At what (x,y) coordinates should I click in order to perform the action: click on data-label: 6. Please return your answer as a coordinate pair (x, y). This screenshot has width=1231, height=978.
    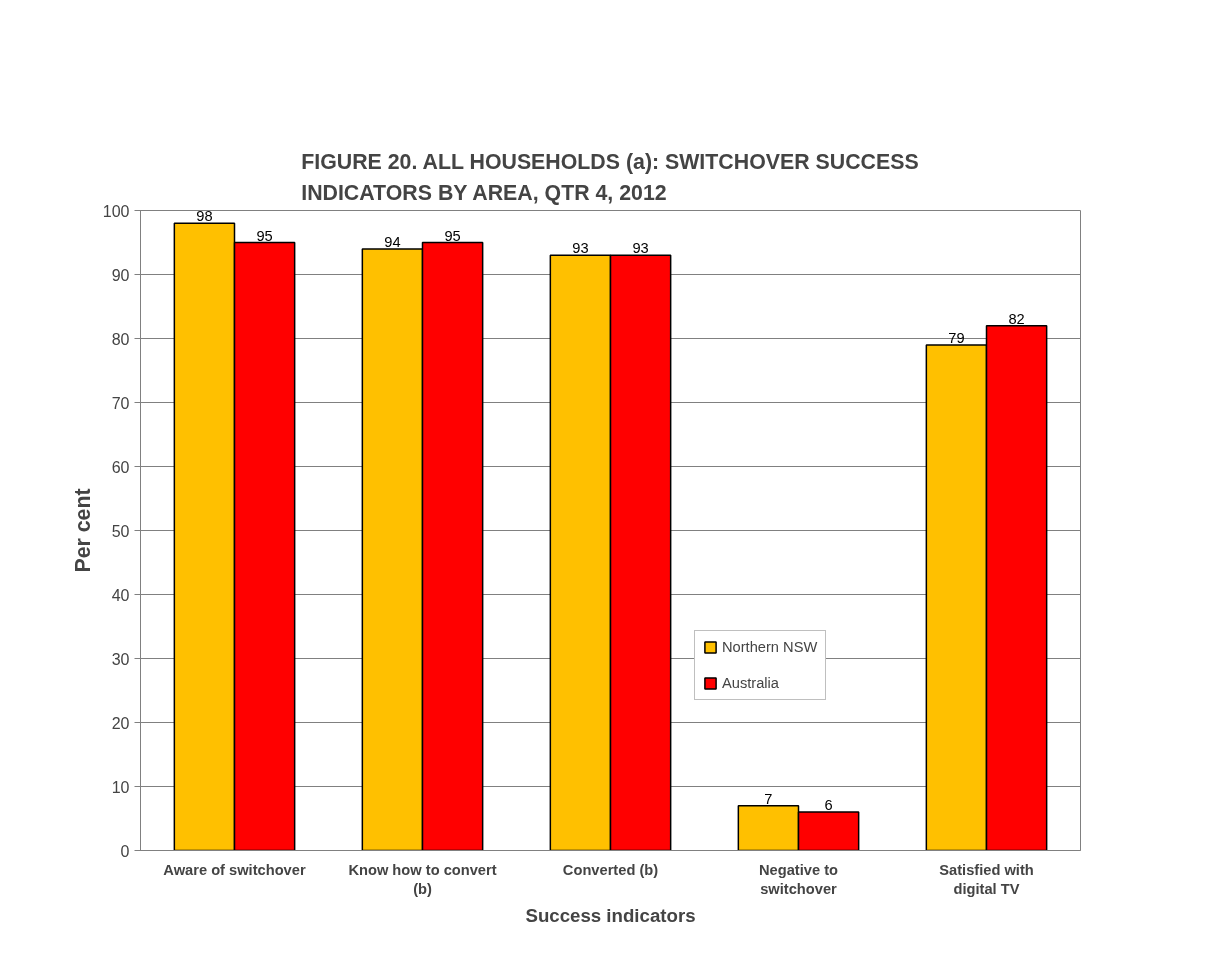
    Looking at the image, I should click on (828, 805).